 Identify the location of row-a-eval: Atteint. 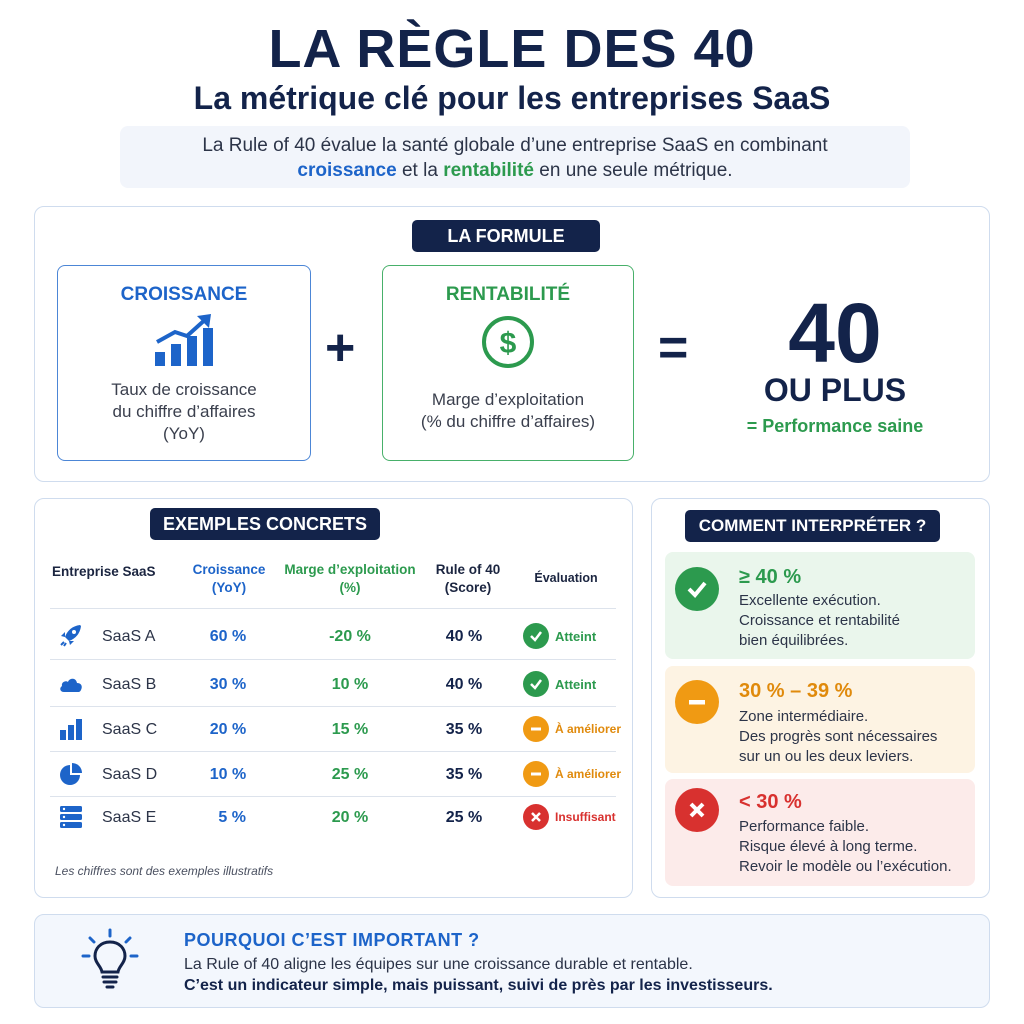
(559, 636).